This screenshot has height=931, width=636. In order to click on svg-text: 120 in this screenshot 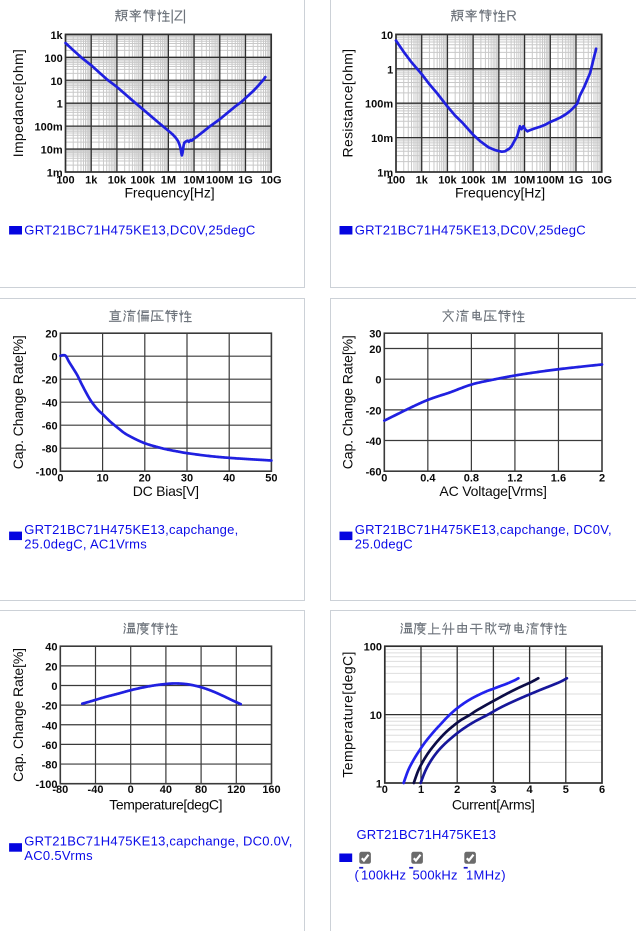, I will do `click(236, 790)`.